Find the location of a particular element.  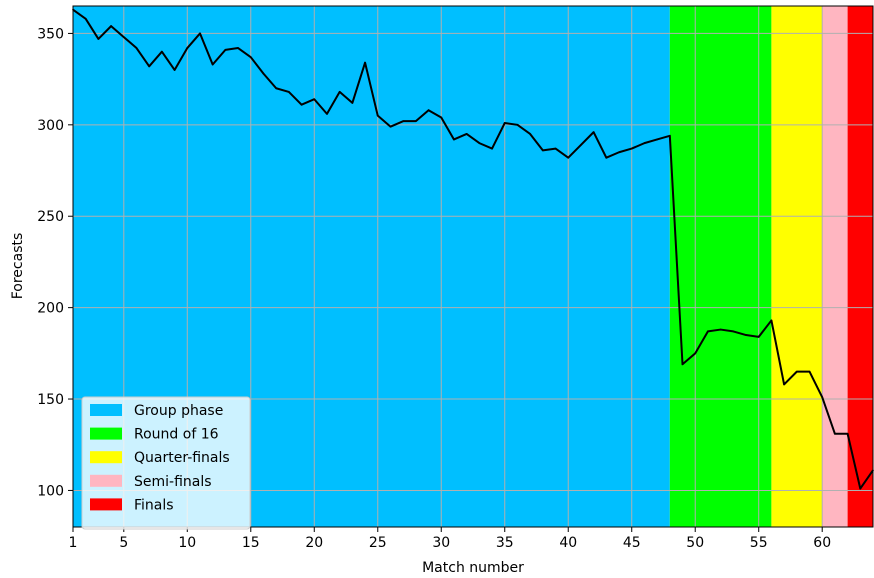

legend-label: Finals is located at coordinates (154, 505).